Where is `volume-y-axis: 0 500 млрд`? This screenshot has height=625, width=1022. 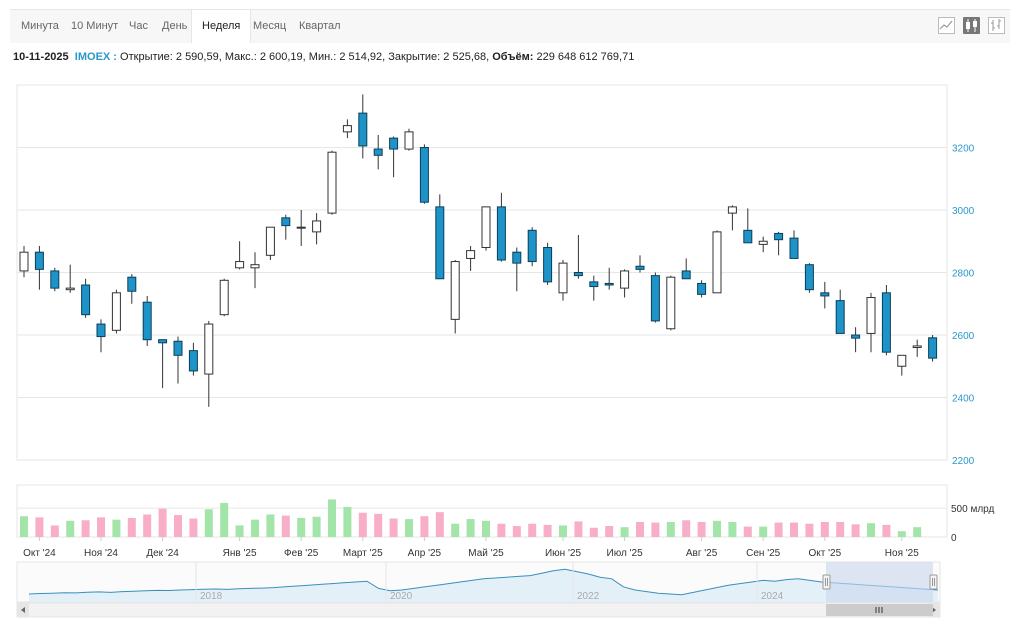 volume-y-axis: 0 500 млрд is located at coordinates (973, 524).